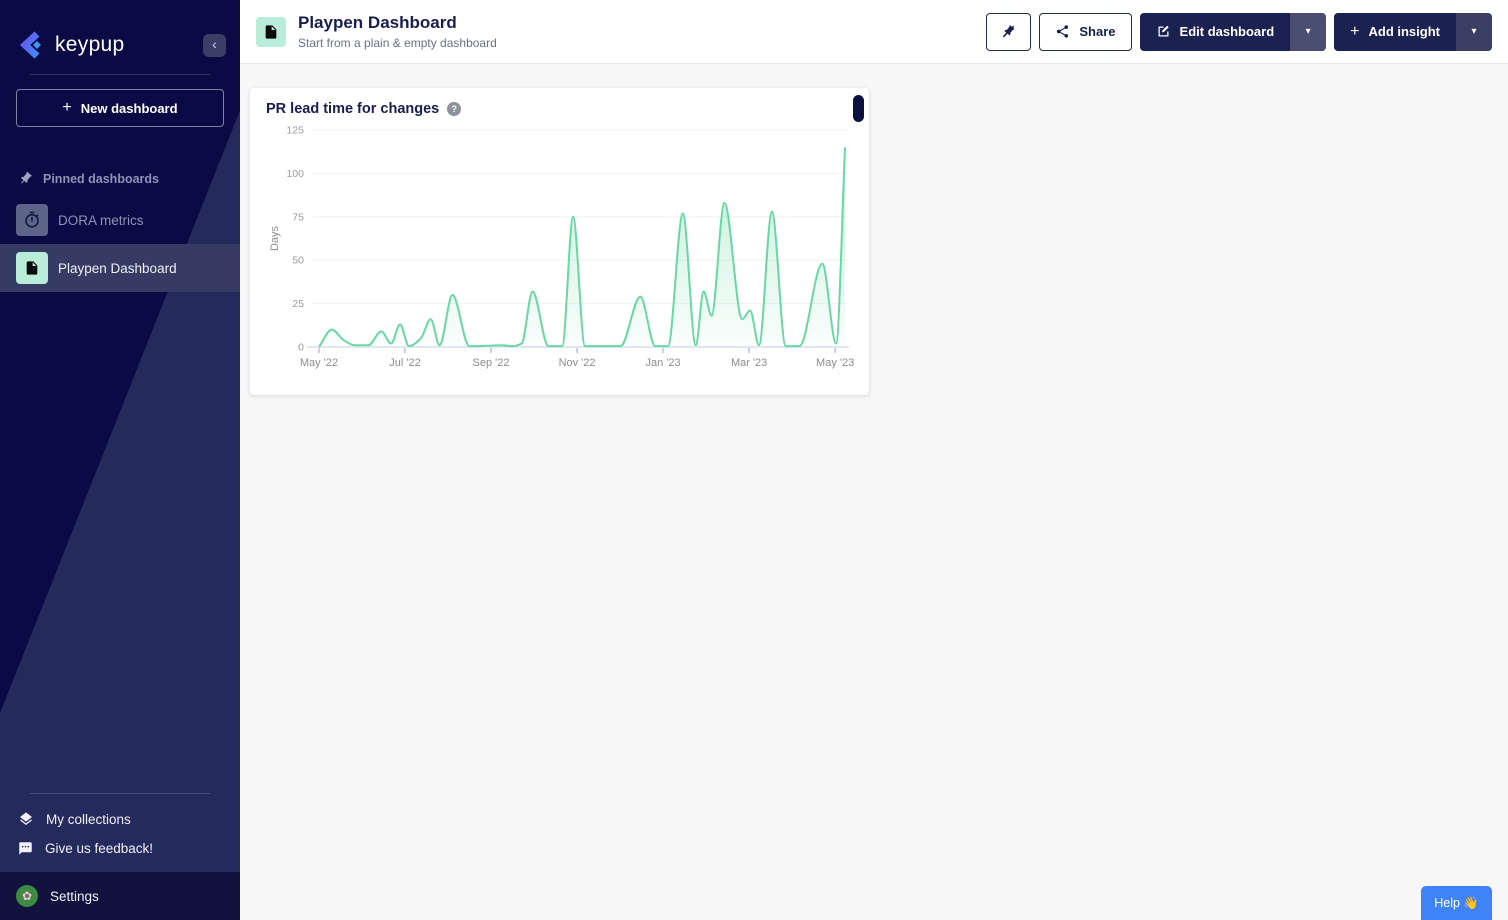 The image size is (1508, 920). I want to click on svg-text: 50, so click(298, 261).